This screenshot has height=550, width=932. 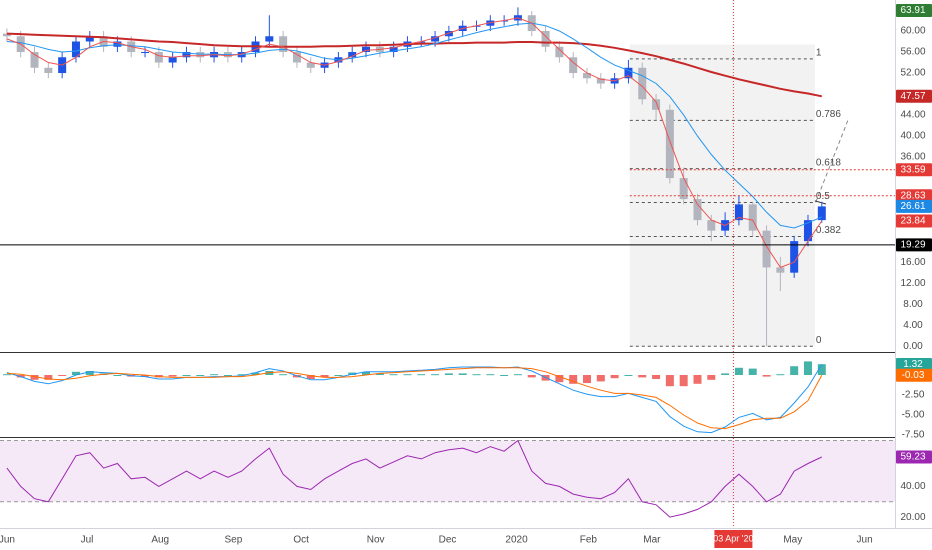 I want to click on price-tag-label: 63.91, so click(x=912, y=10).